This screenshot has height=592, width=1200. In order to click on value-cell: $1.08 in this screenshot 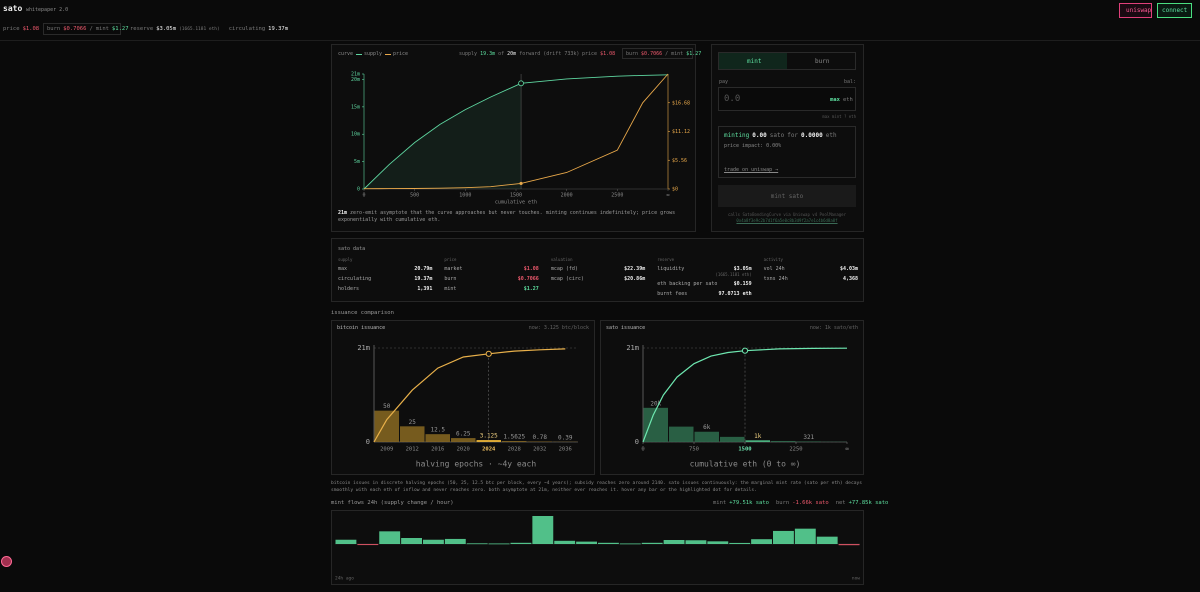, I will do `click(531, 269)`.